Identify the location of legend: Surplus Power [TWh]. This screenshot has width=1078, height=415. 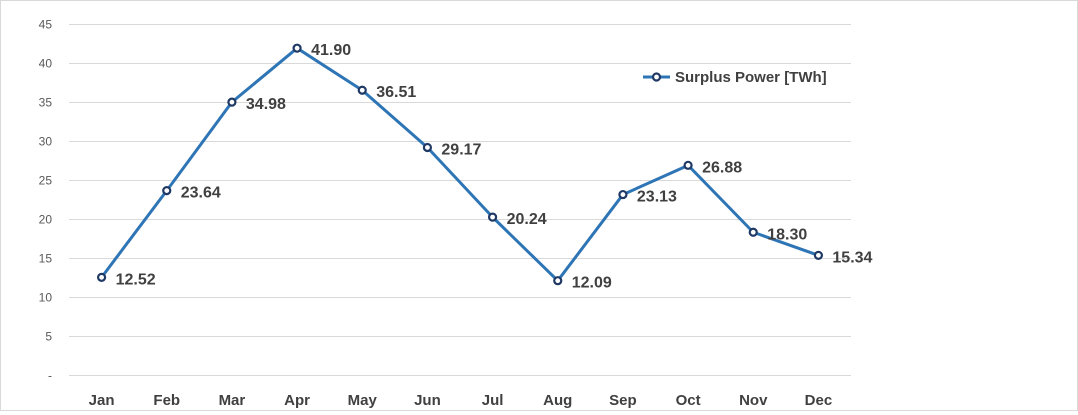
(735, 77).